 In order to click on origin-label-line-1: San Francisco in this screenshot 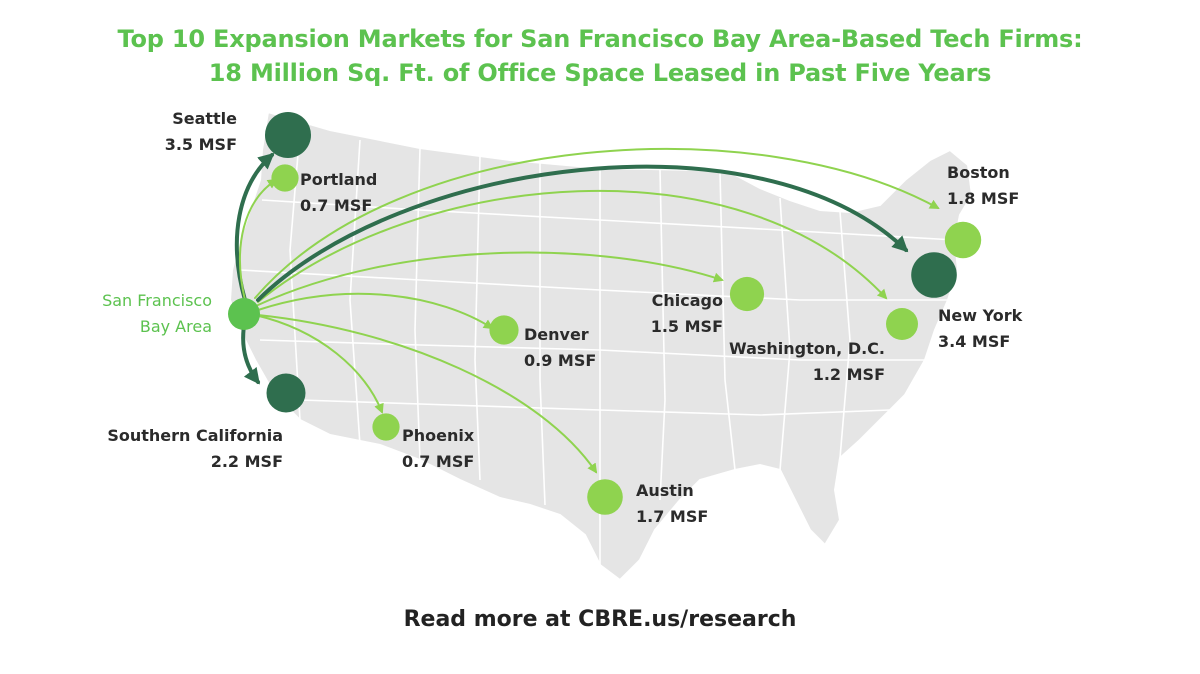, I will do `click(157, 300)`.